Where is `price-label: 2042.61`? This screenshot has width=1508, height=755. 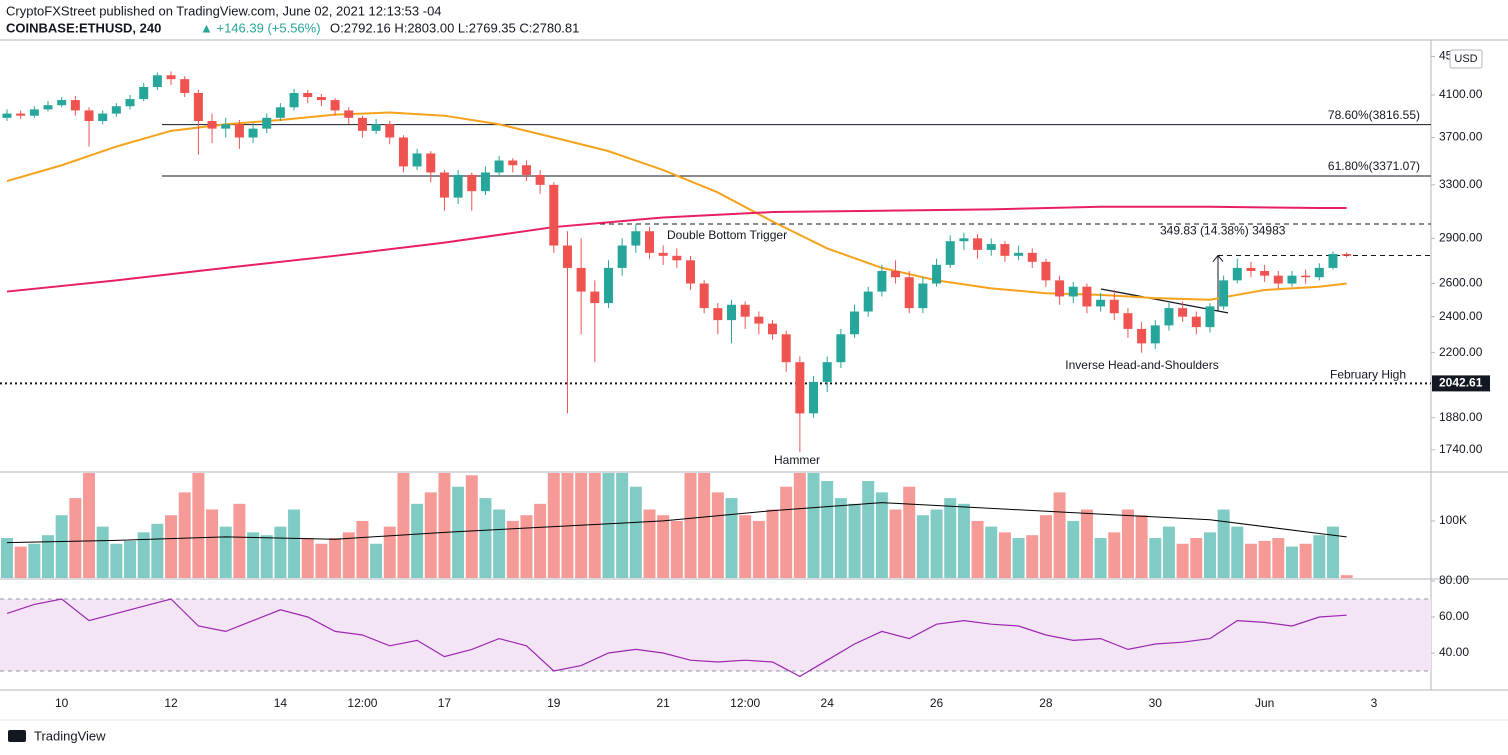 price-label: 2042.61 is located at coordinates (1461, 383).